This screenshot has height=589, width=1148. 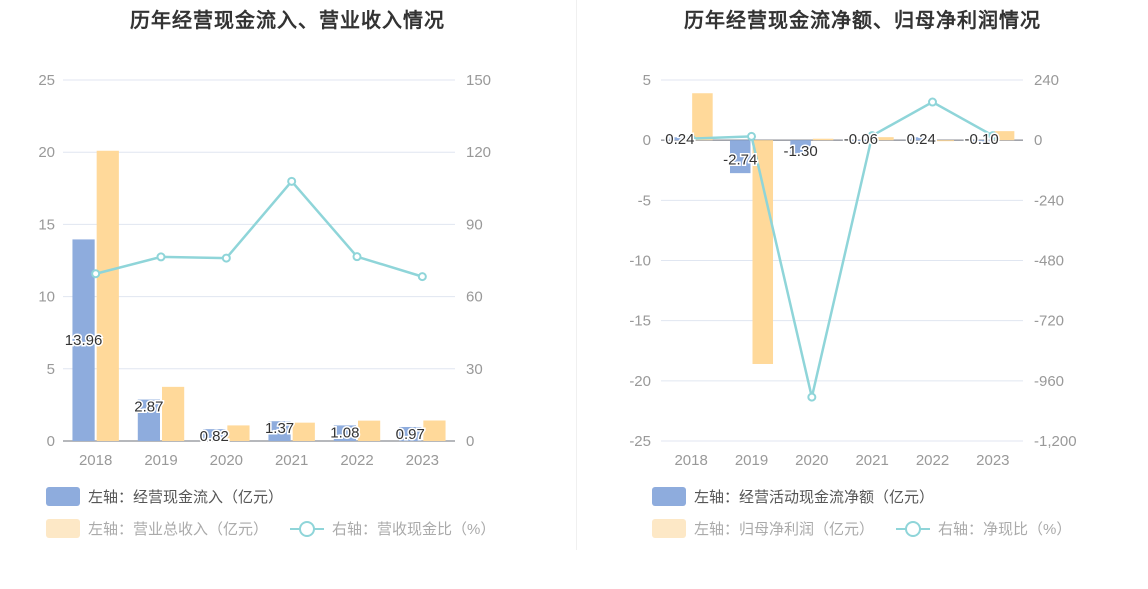 I want to click on y-left-tick-label: -15, so click(x=640, y=321).